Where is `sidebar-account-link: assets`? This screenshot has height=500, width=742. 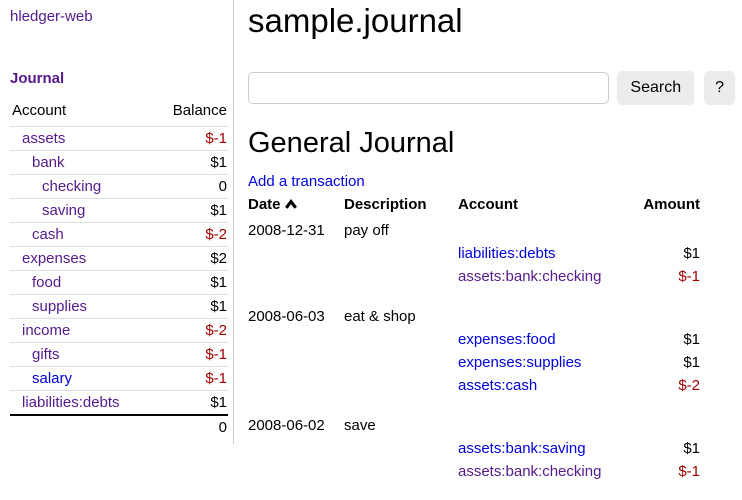
sidebar-account-link: assets is located at coordinates (44, 138).